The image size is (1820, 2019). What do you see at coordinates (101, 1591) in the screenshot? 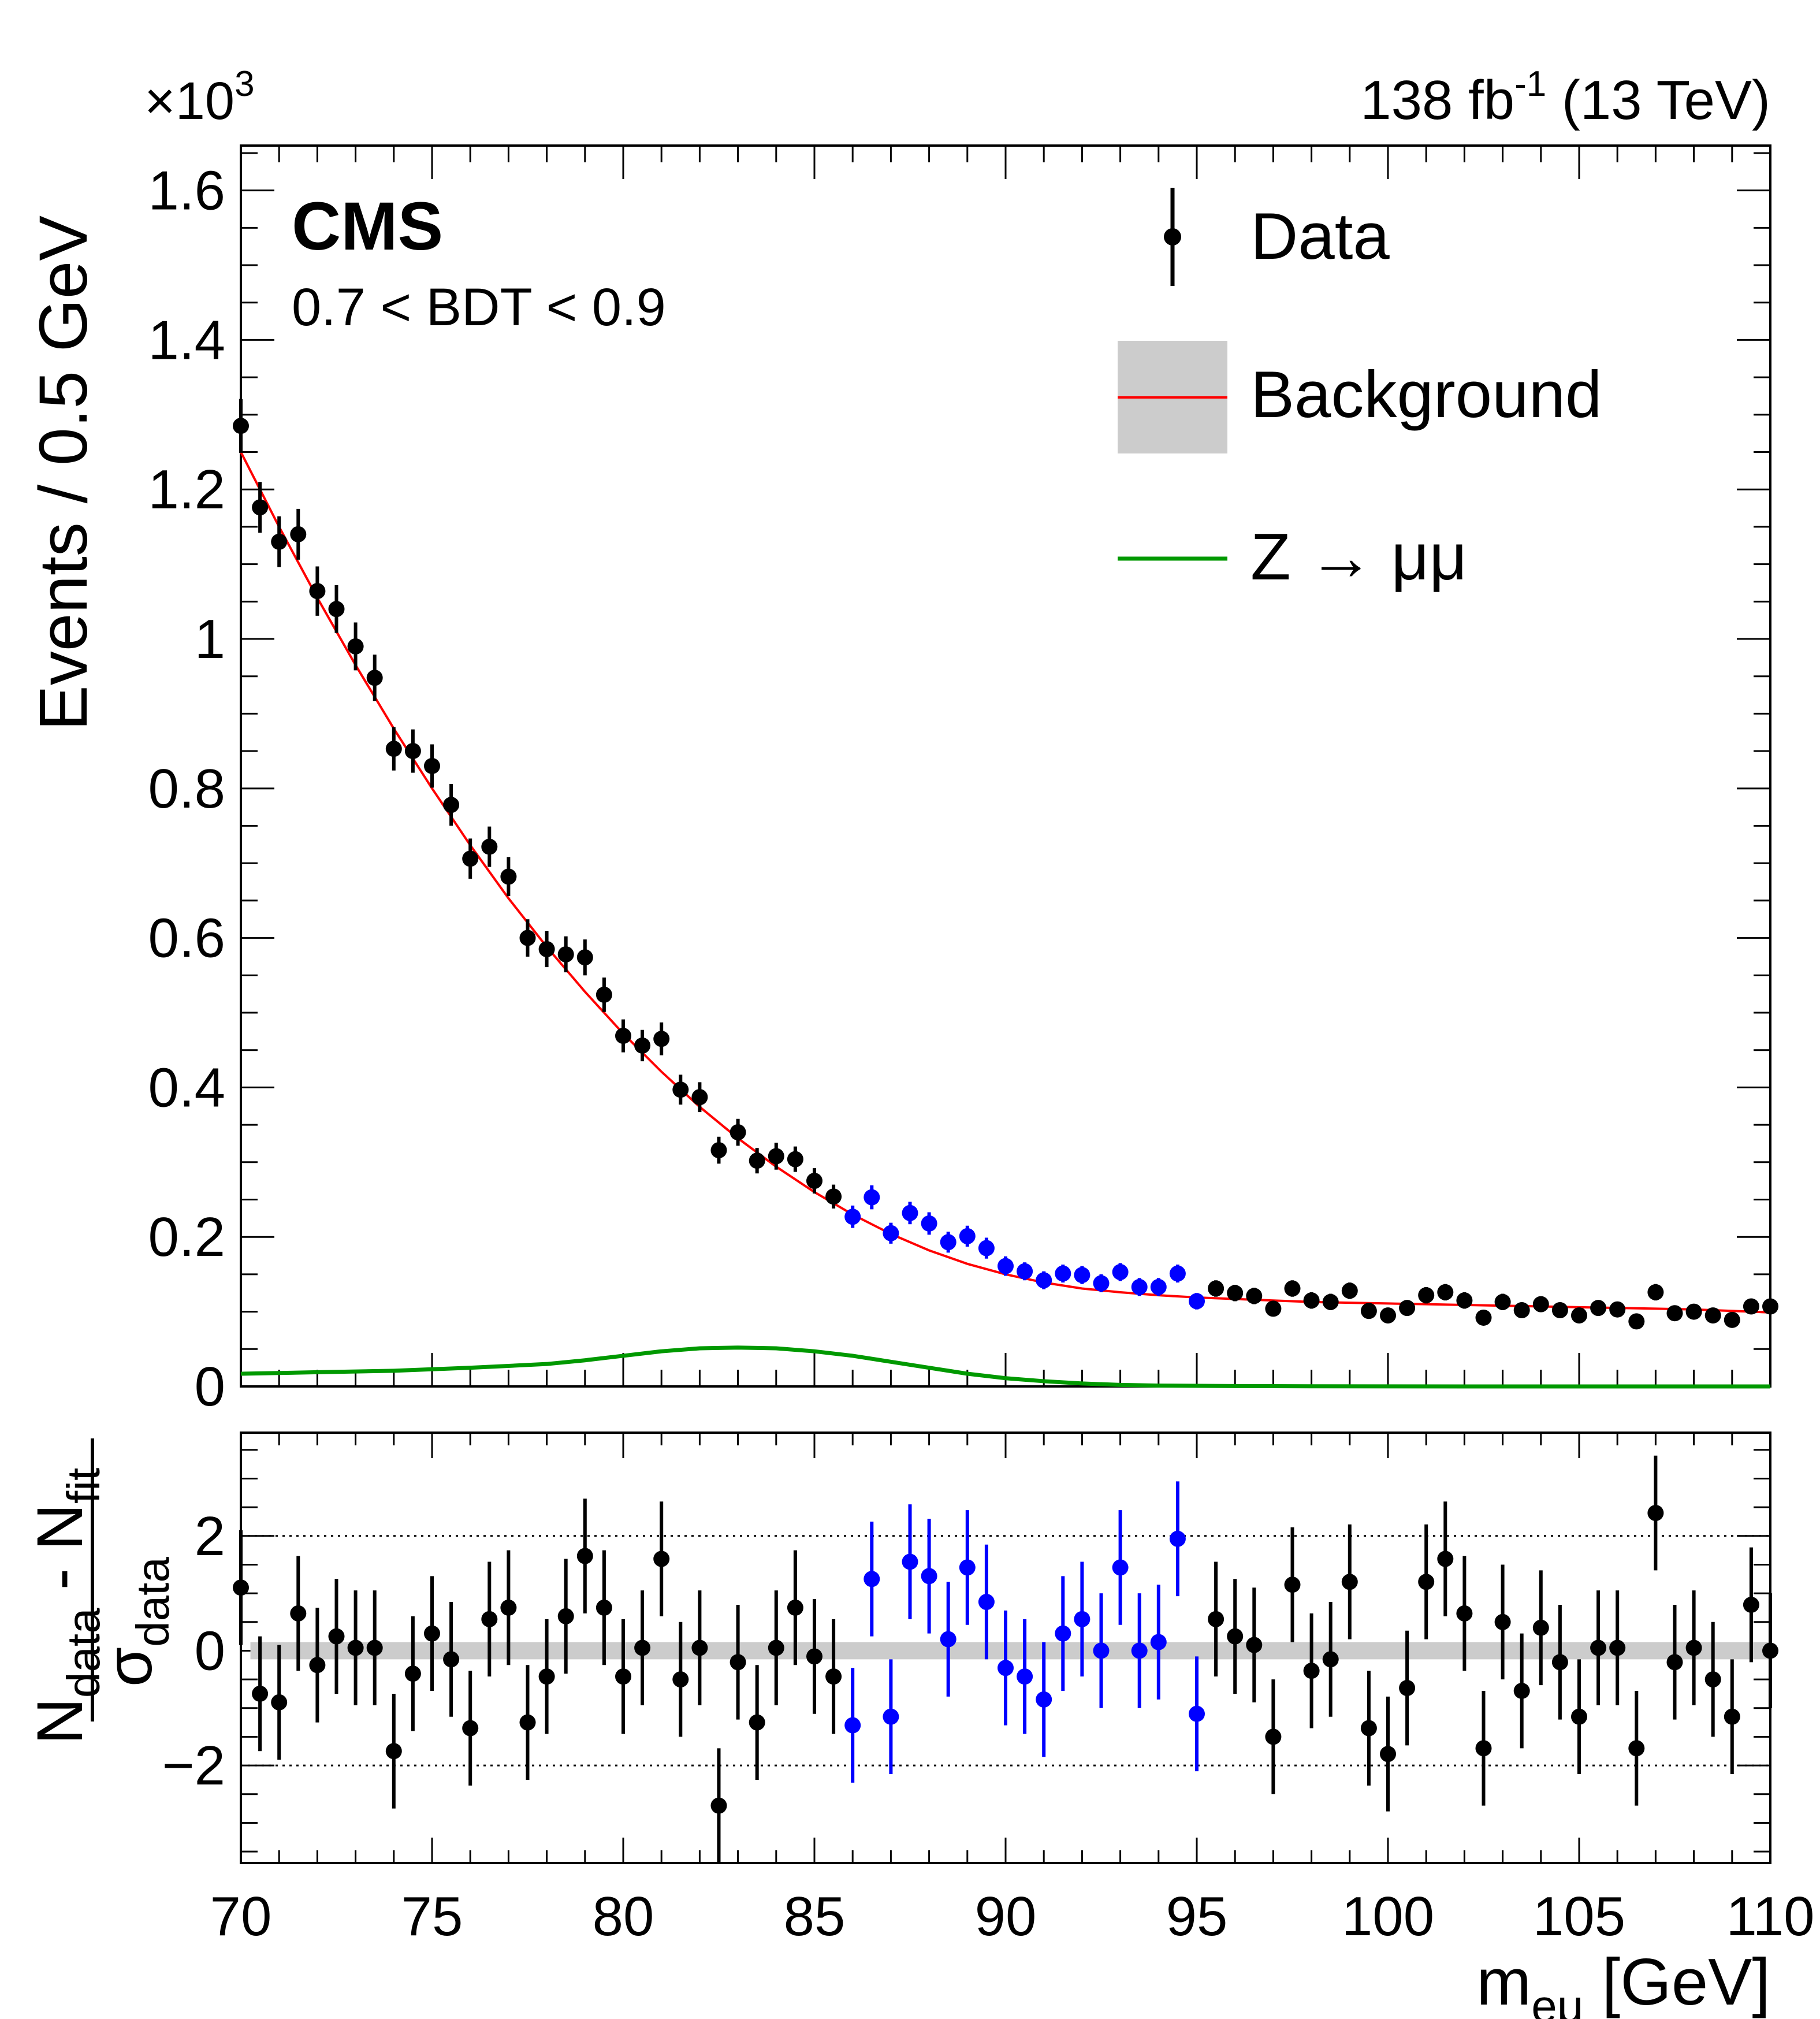
I see `pull-y-axis-label: Ndata - Nfit σdata` at bounding box center [101, 1591].